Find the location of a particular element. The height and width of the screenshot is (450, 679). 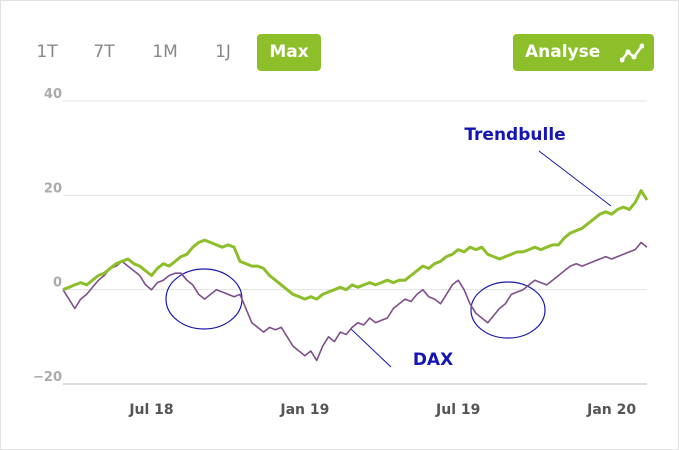

analyse-icon is located at coordinates (632, 53).